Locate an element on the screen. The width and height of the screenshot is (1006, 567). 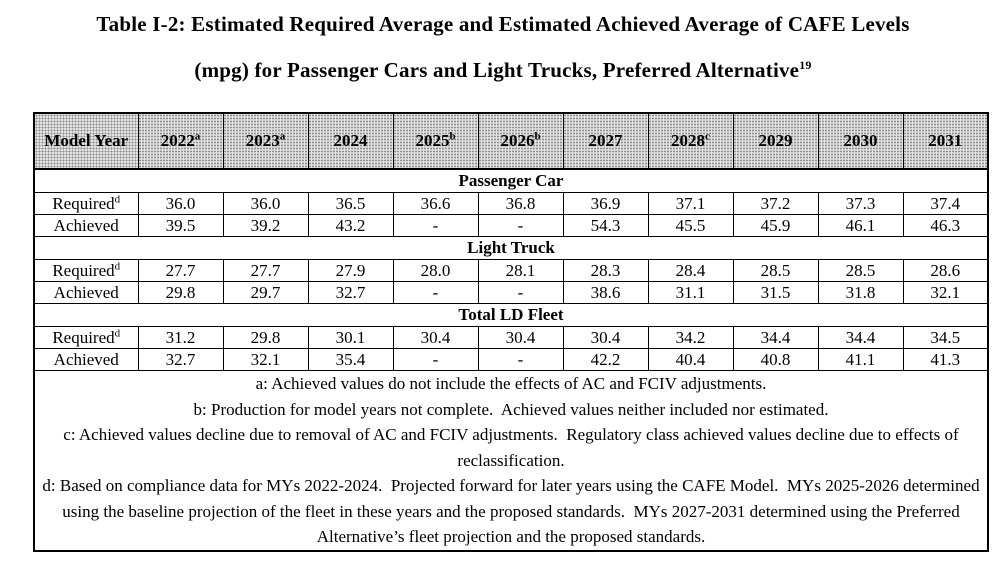
data-cell: 37.2 is located at coordinates (775, 203).